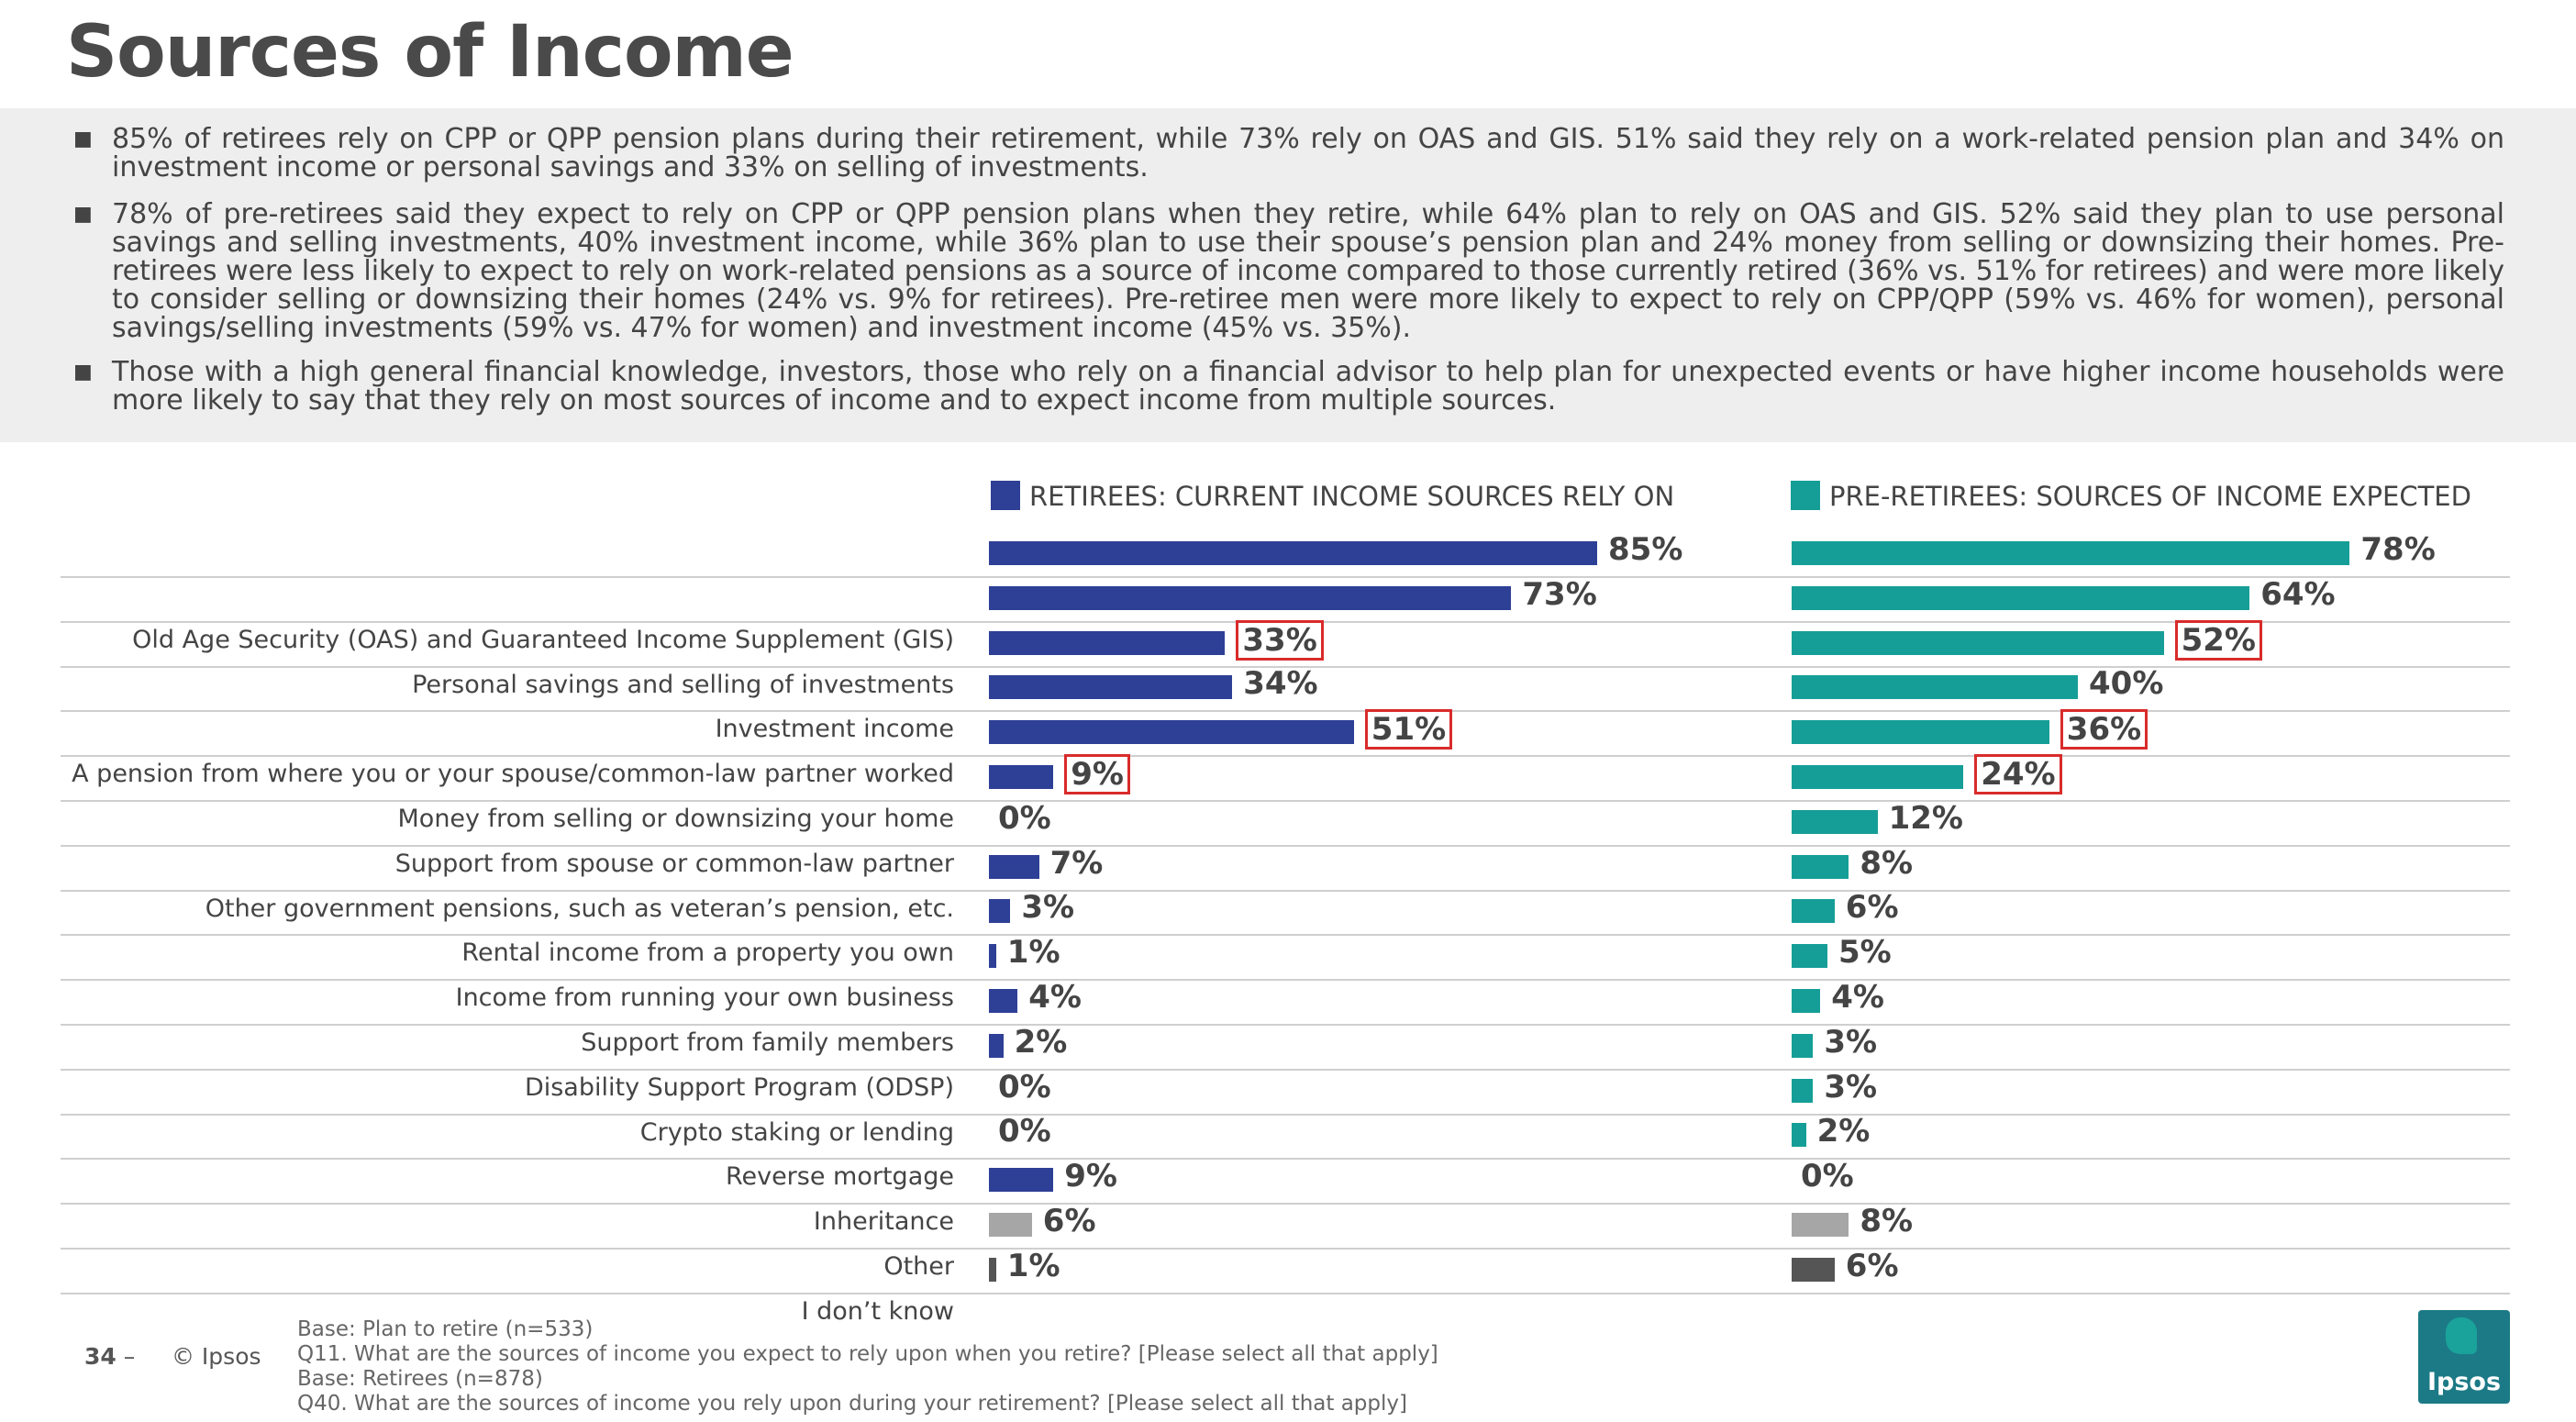  What do you see at coordinates (1041, 1042) in the screenshot?
I see `retirees-value-label: 2%` at bounding box center [1041, 1042].